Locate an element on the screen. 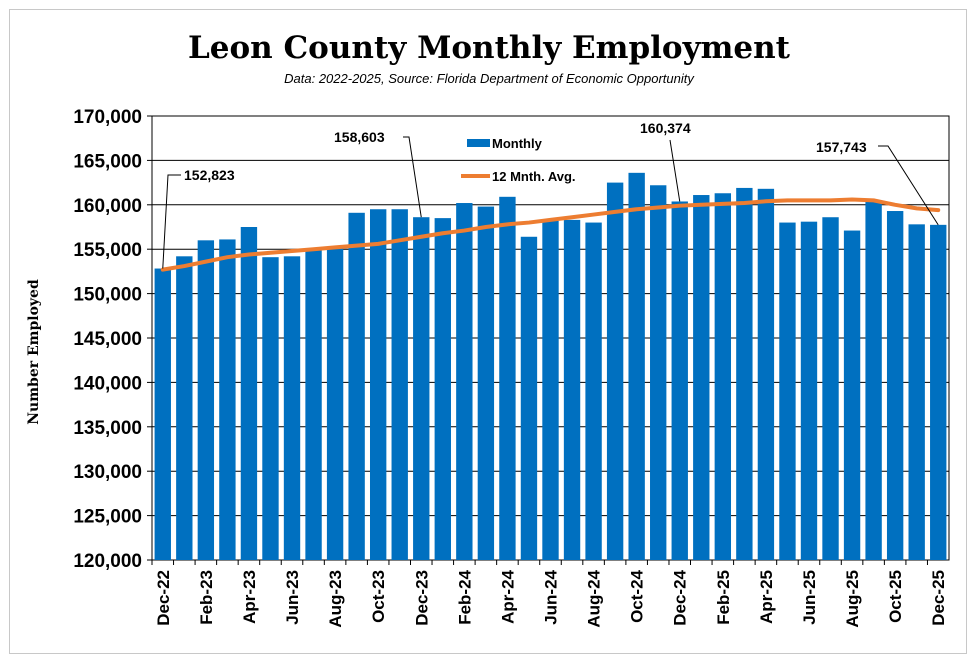 The height and width of the screenshot is (665, 978). y-tick-label: 125,000 is located at coordinates (107, 517).